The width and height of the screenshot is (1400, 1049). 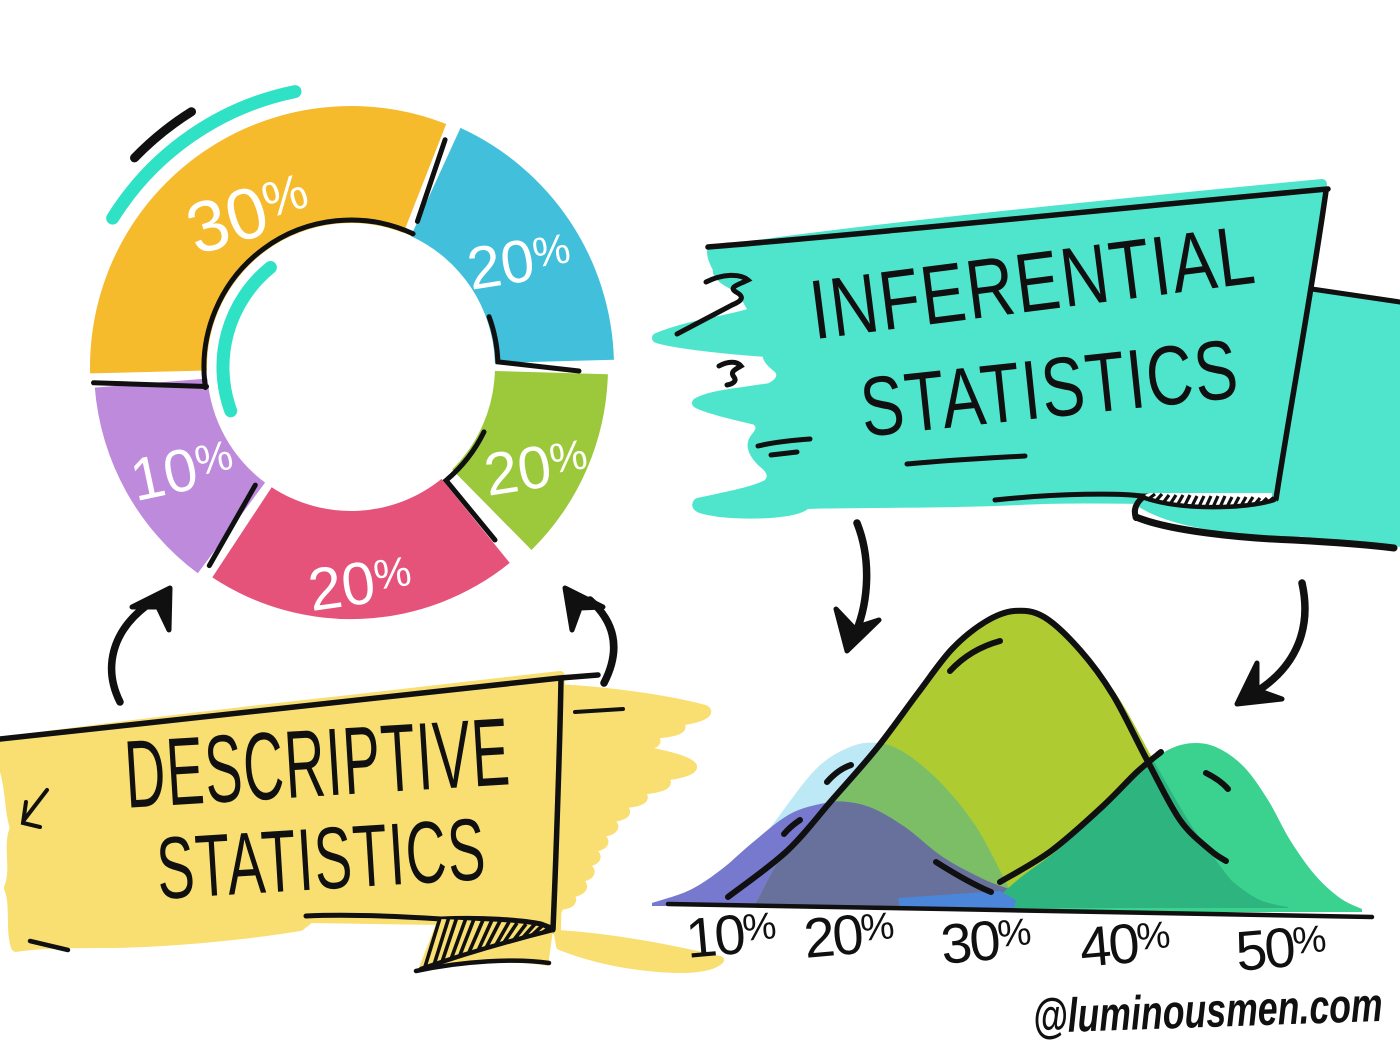 What do you see at coordinates (321, 858) in the screenshot?
I see `svg-text: STATISTICS` at bounding box center [321, 858].